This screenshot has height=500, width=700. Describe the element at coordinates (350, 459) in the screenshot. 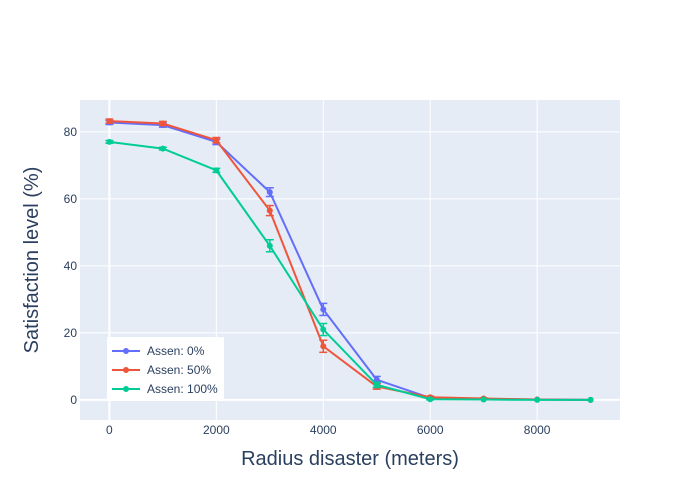

I see `x-axis-title: Radius disaster (meters)` at that location.